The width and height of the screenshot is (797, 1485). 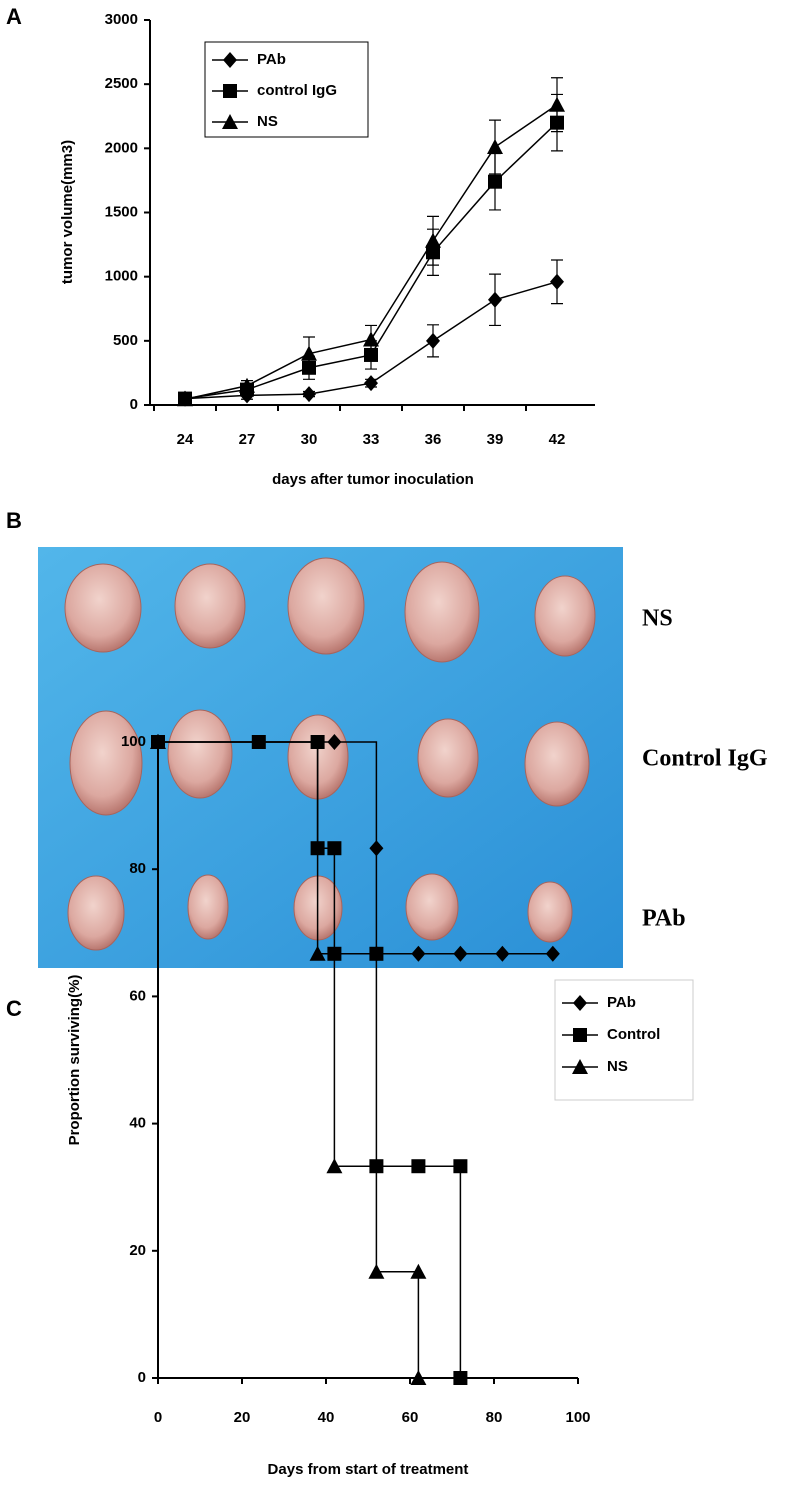 I want to click on panel-label: A, so click(x=14, y=16).